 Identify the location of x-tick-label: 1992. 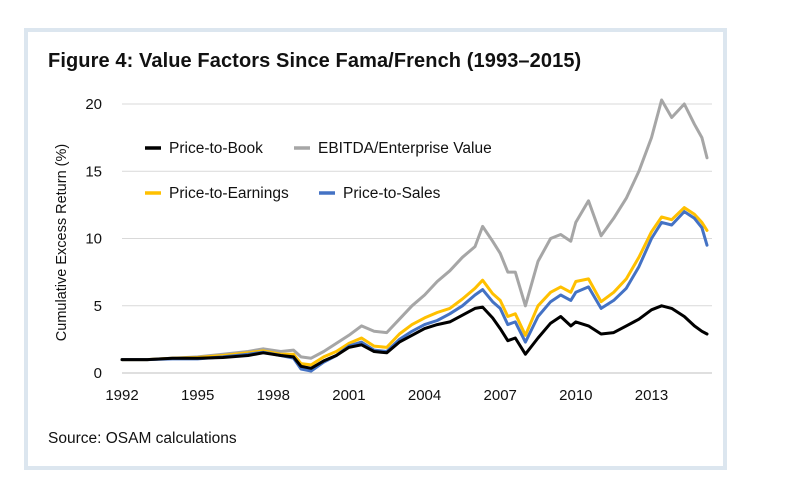
(121, 395).